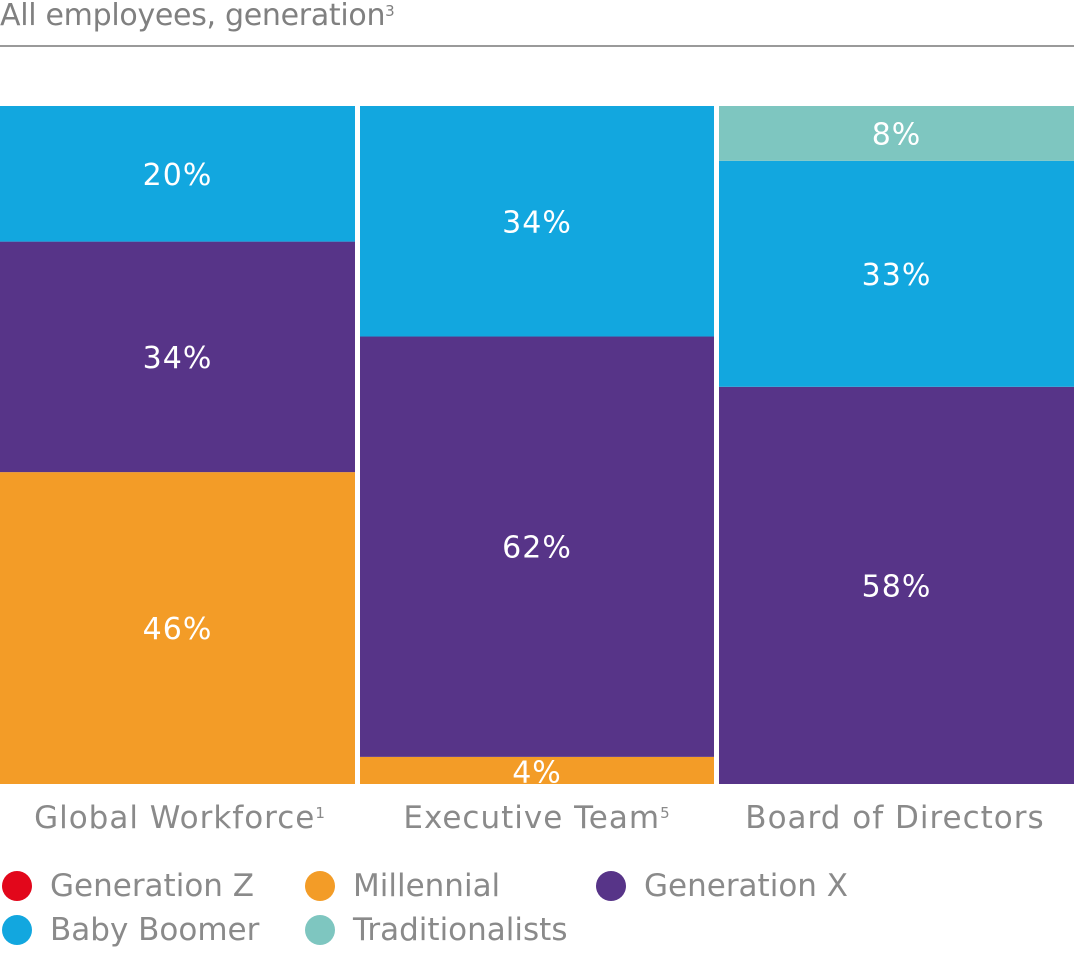  I want to click on legend-item-millennial: Millennial, so click(402, 886).